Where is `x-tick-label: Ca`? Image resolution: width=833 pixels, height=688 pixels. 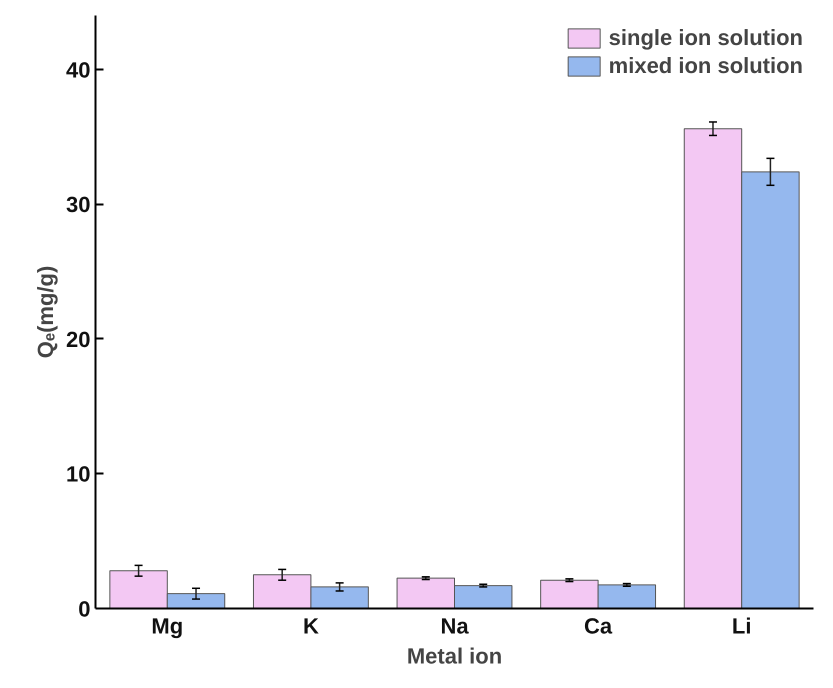 x-tick-label: Ca is located at coordinates (598, 626).